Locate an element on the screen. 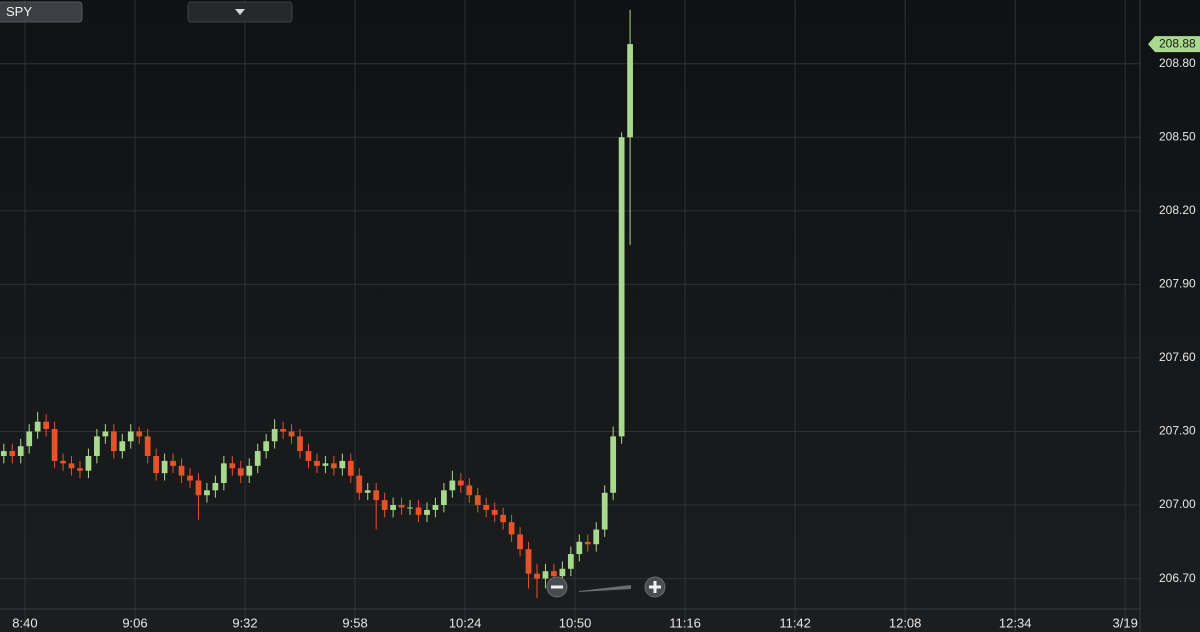  last-price-tag is located at coordinates (1174, 44).